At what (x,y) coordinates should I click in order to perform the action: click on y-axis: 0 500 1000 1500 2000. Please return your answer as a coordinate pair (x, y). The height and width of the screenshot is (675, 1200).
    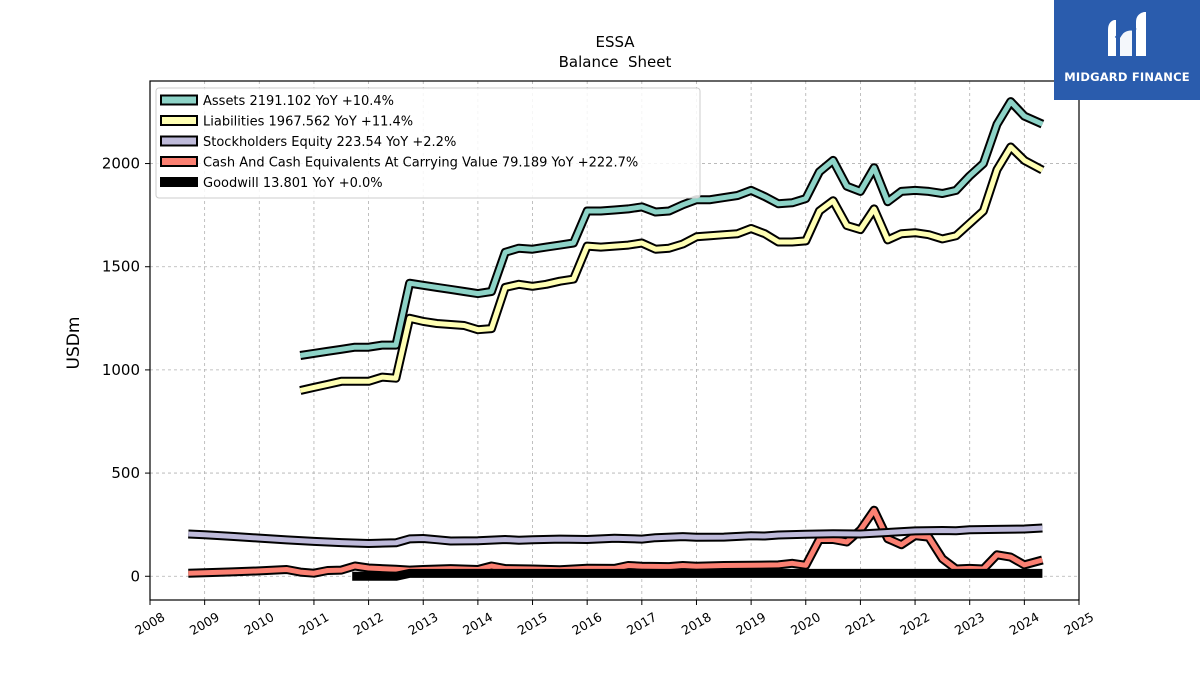
    Looking at the image, I should click on (126, 370).